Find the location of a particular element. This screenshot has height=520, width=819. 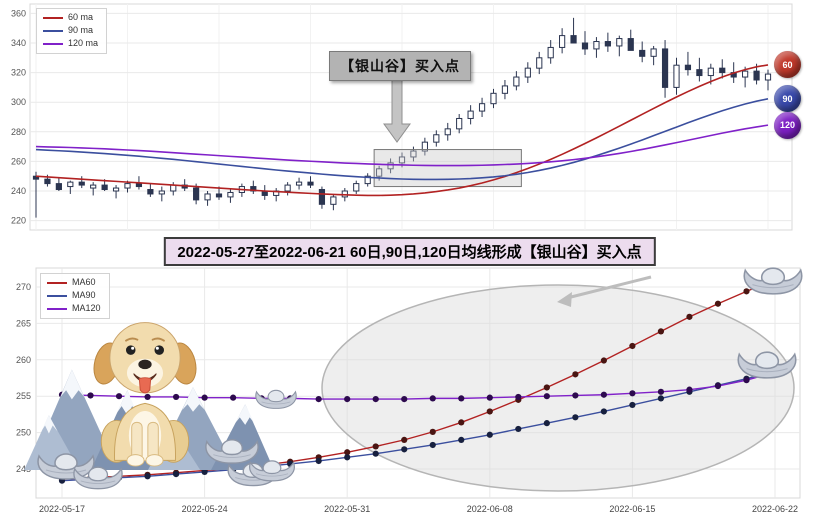

y-tick-label: 260 is located at coordinates (18, 161).